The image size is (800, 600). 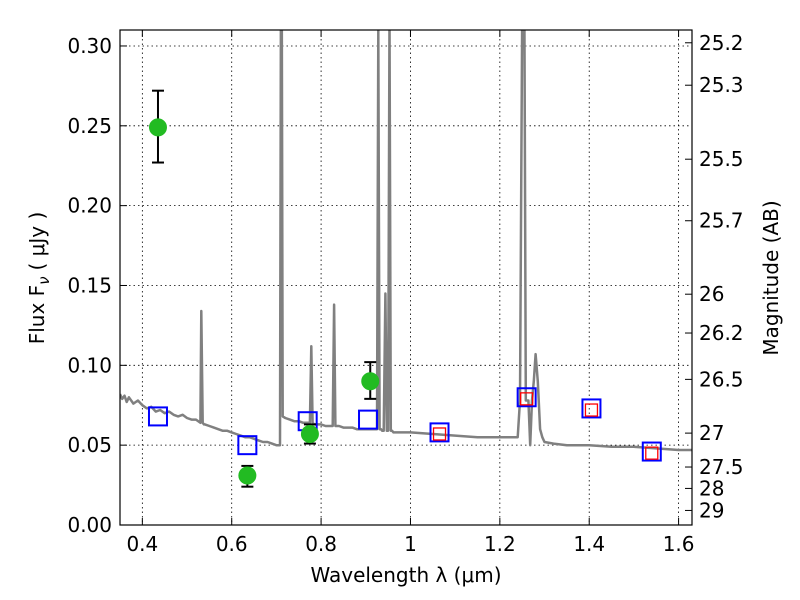 What do you see at coordinates (721, 43) in the screenshot?
I see `y2-tick-label: 25.2` at bounding box center [721, 43].